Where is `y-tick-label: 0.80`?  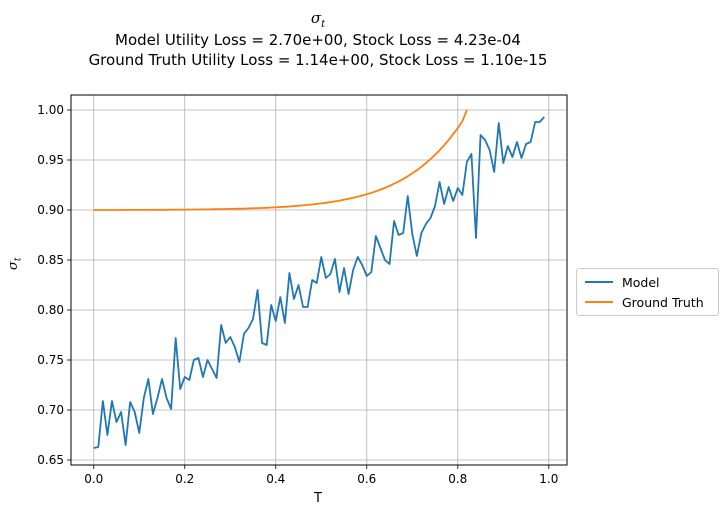 y-tick-label: 0.80 is located at coordinates (50, 310).